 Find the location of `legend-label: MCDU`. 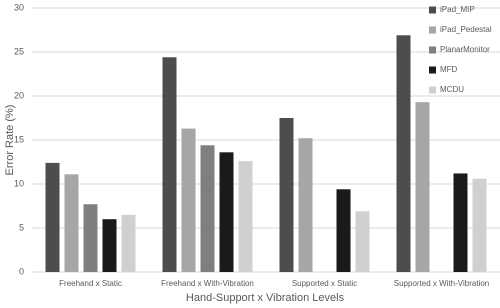

legend-label: MCDU is located at coordinates (452, 89).